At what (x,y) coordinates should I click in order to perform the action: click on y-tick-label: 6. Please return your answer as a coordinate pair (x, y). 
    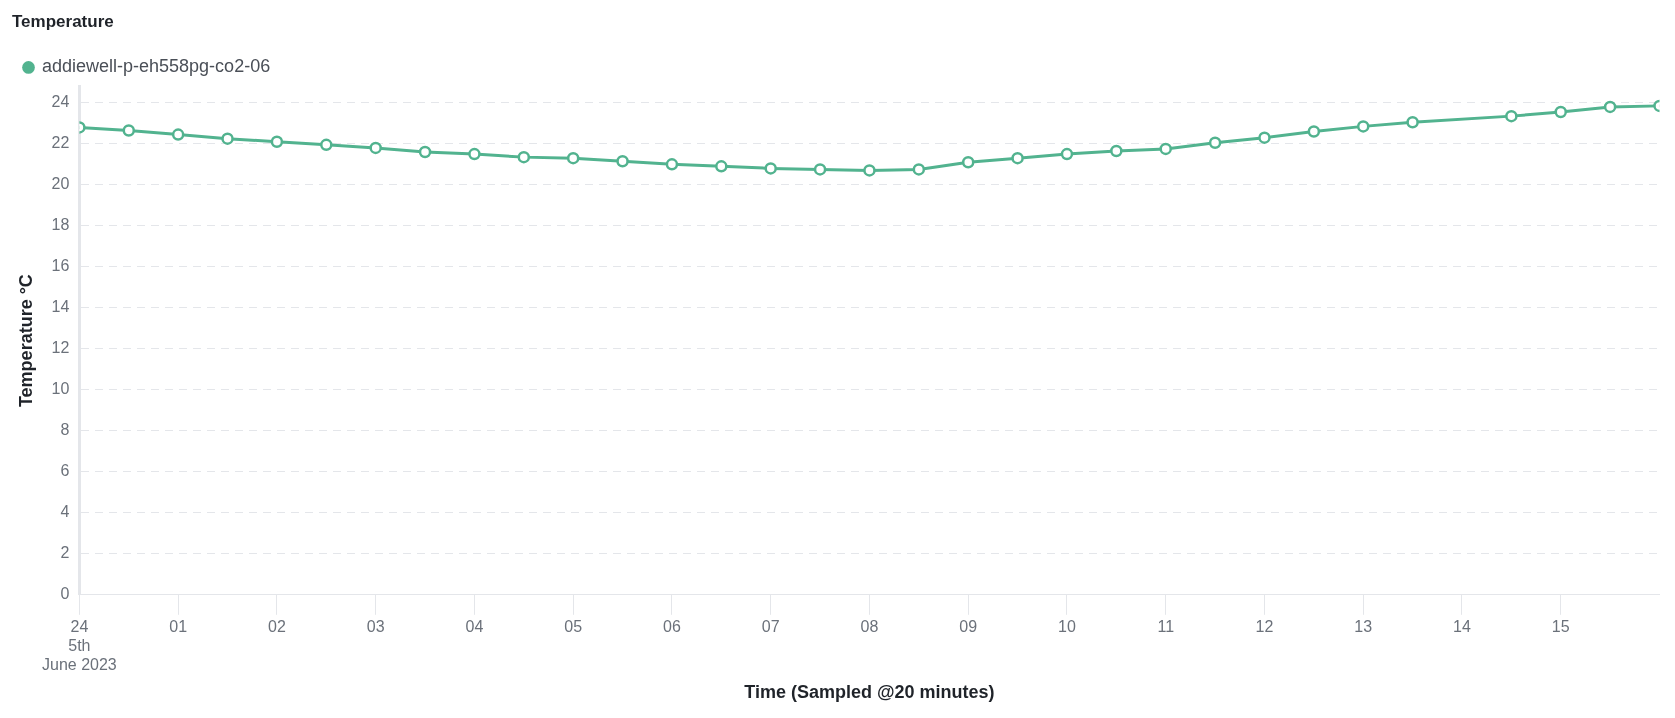
    Looking at the image, I should click on (65, 471).